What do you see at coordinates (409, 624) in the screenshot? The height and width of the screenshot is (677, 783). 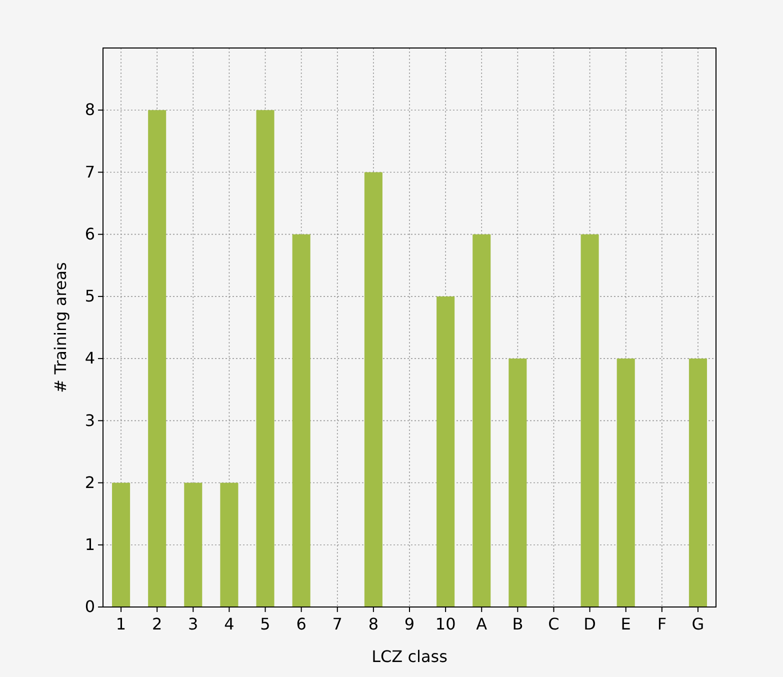 I see `x-tick-label: 9` at bounding box center [409, 624].